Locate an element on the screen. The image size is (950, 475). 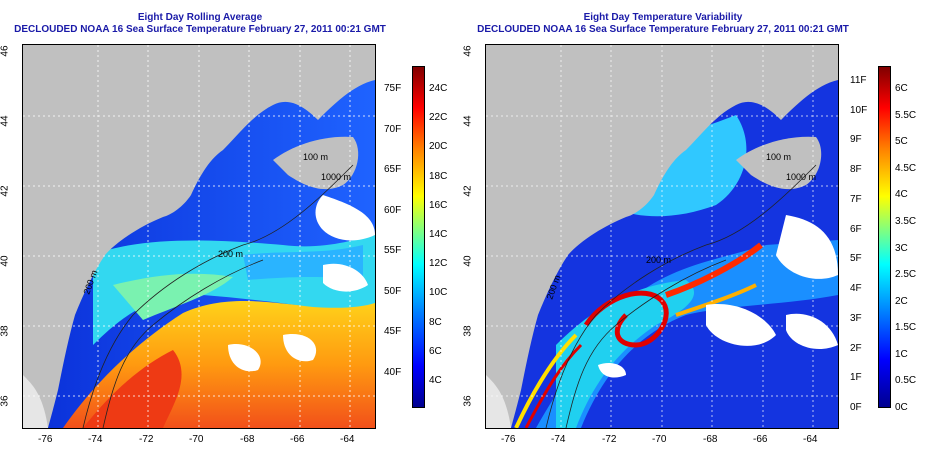
left-title-line1: Eight Day Rolling Average is located at coordinates (200, 17).